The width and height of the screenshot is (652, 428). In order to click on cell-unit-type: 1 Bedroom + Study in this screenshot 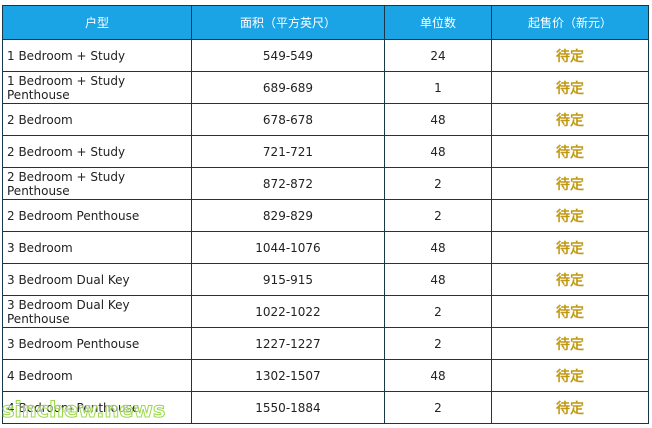, I will do `click(97, 55)`.